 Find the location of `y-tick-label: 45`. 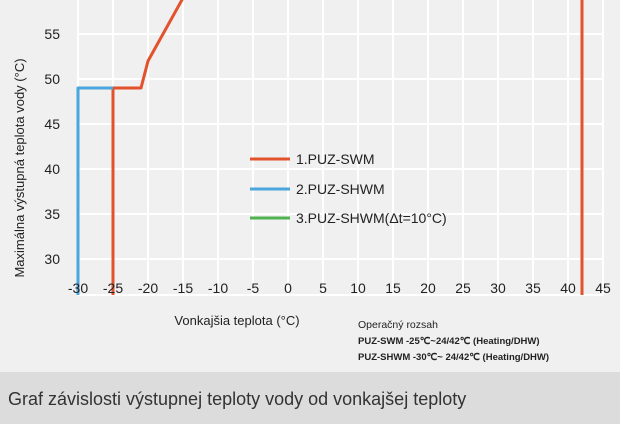

y-tick-label: 45 is located at coordinates (52, 124).